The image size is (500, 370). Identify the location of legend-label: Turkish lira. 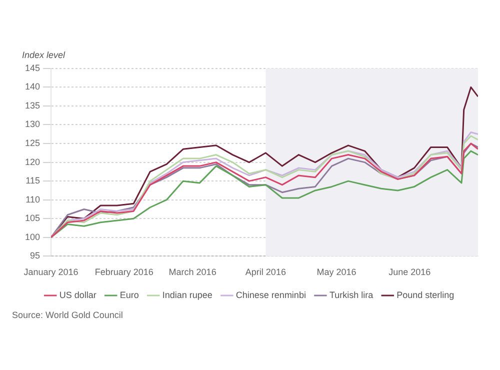
(351, 295).